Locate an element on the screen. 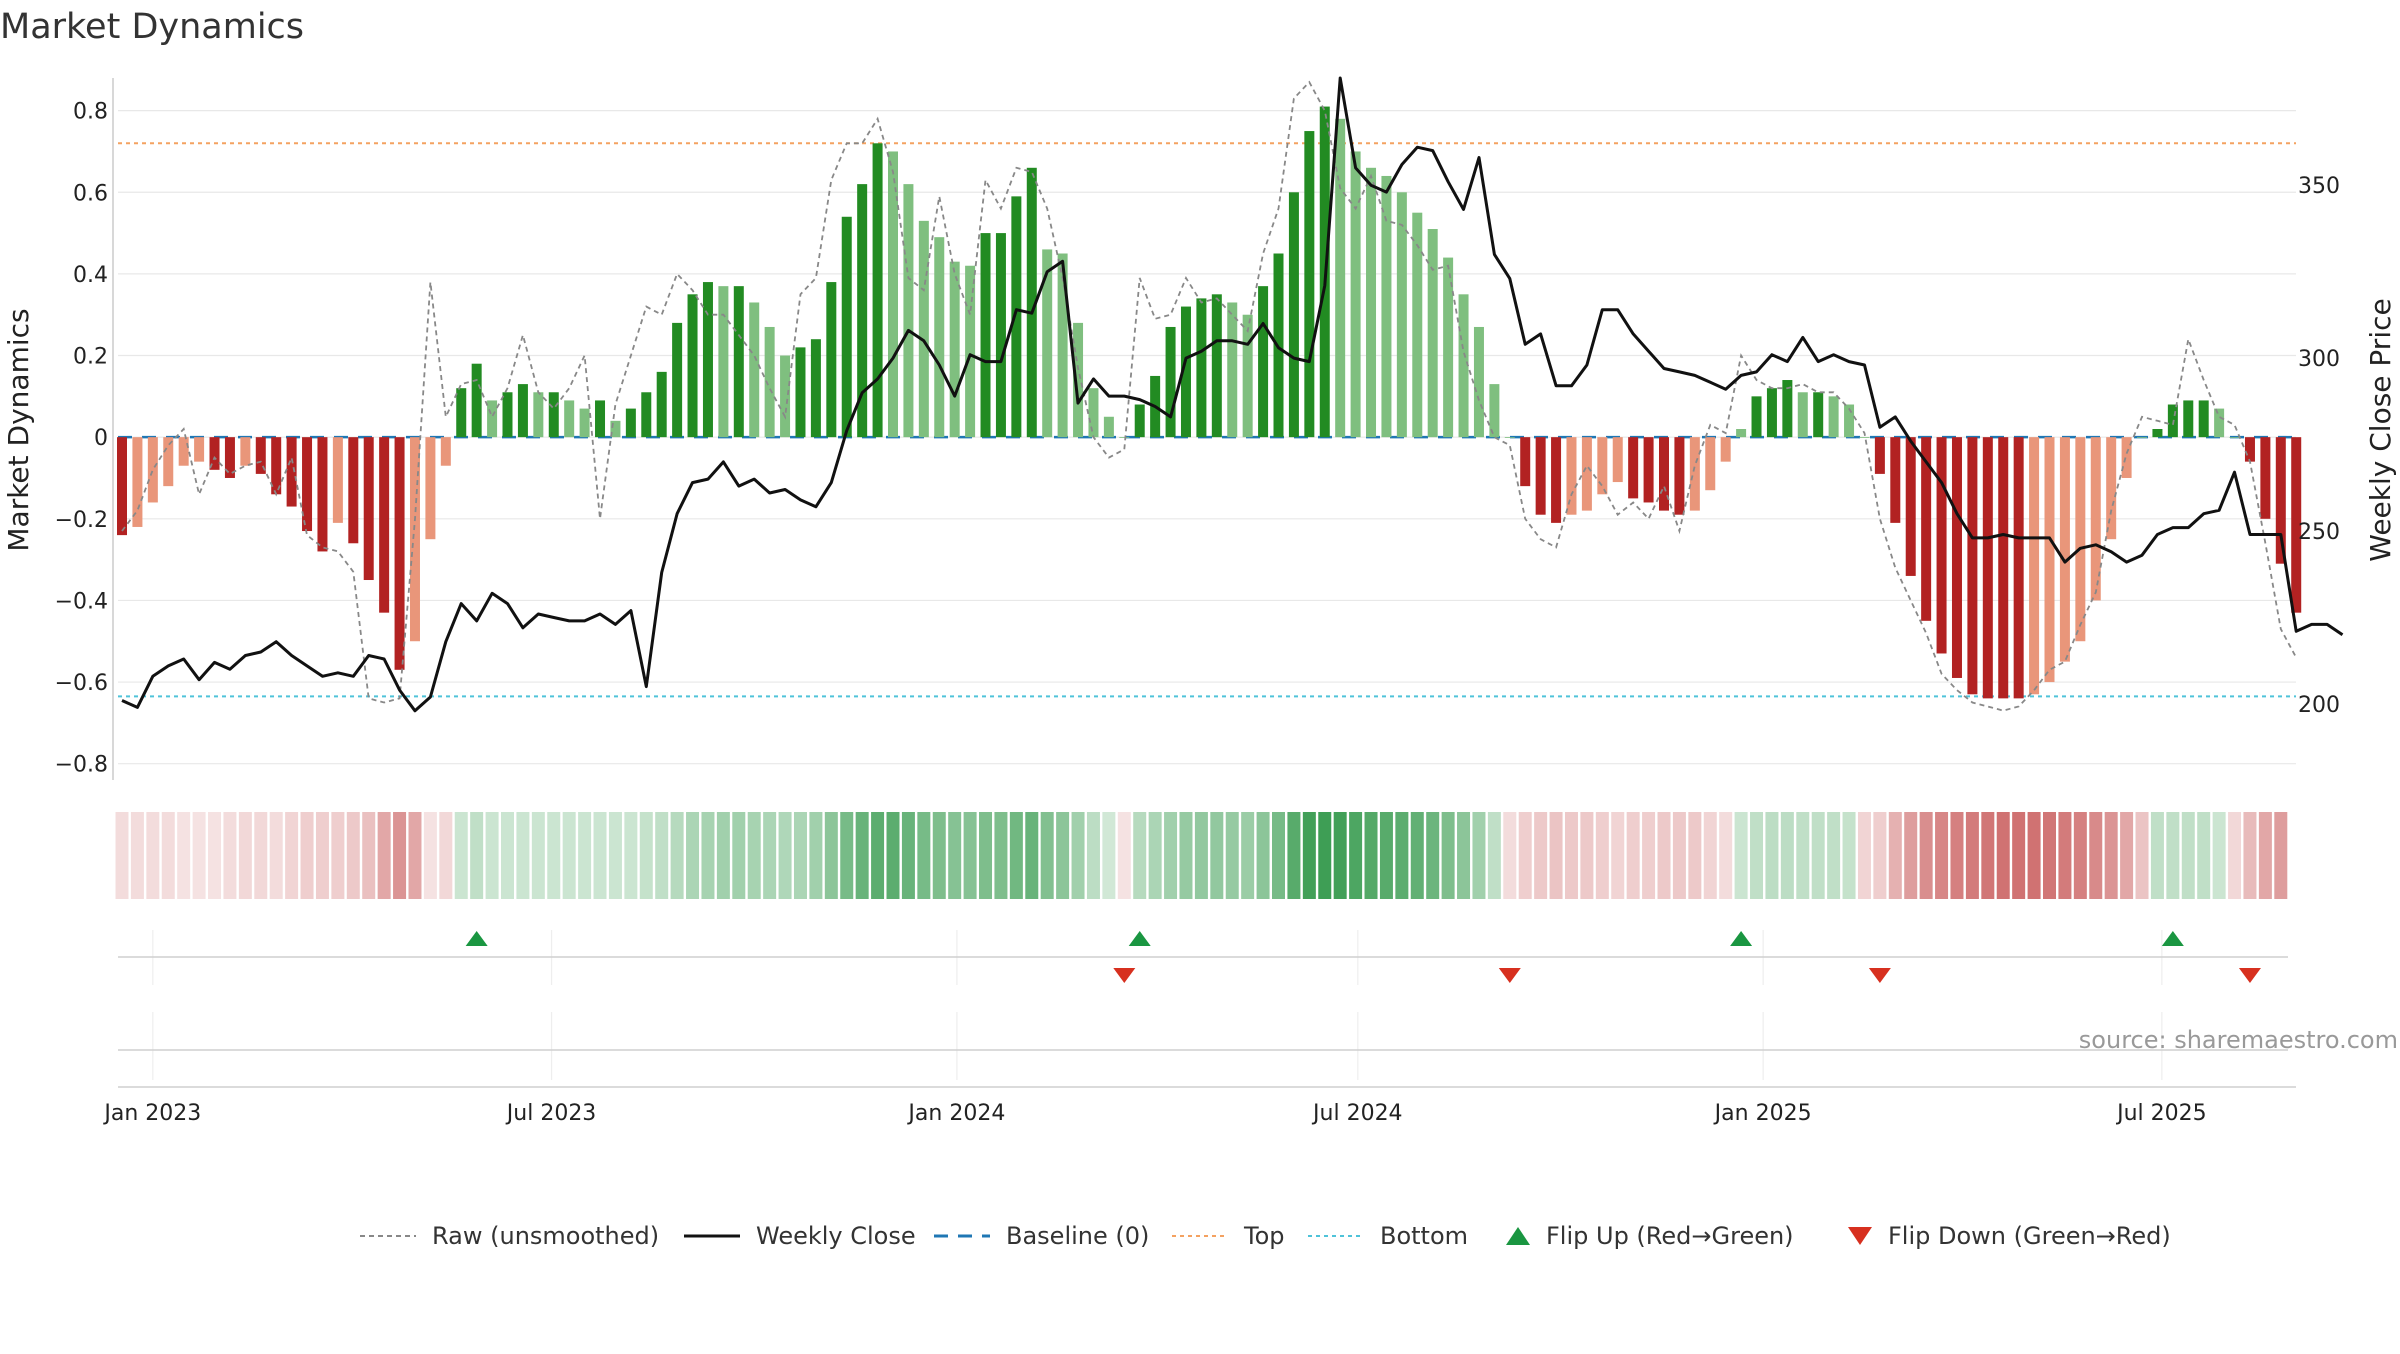 This screenshot has width=2400, height=1354. empty-panel is located at coordinates (1207, 1068).